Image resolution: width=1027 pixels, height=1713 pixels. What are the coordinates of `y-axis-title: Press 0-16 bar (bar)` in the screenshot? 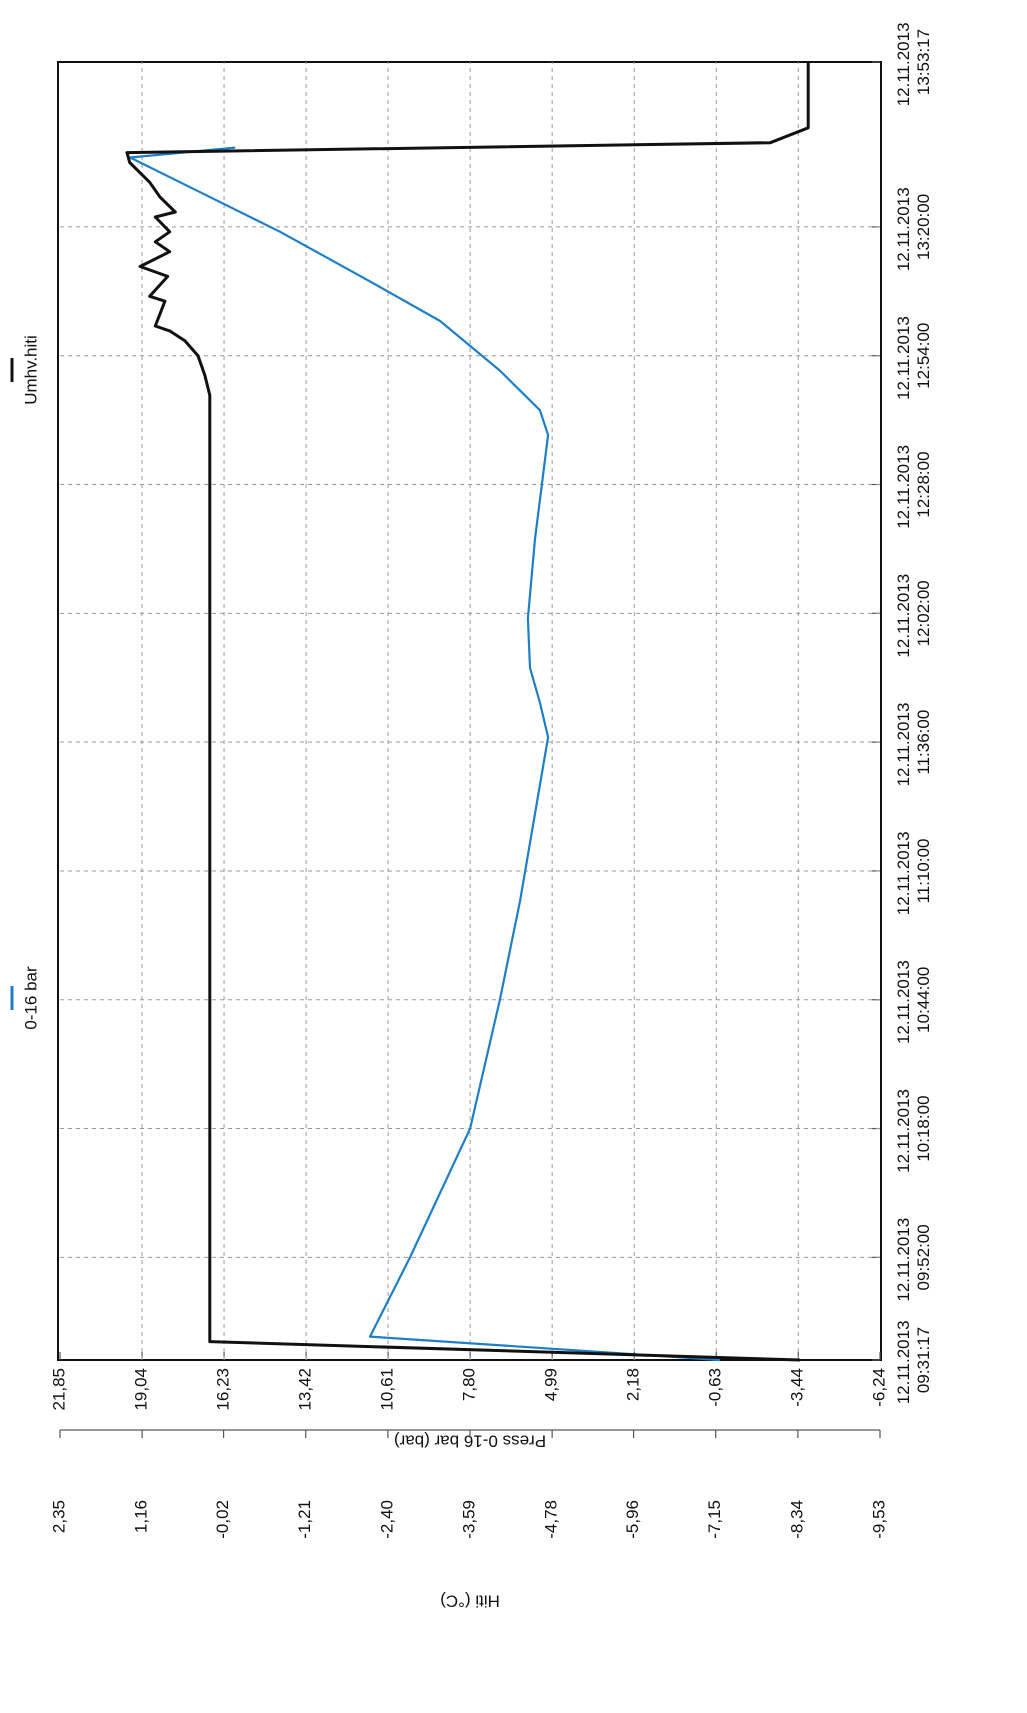 It's located at (470, 1441).